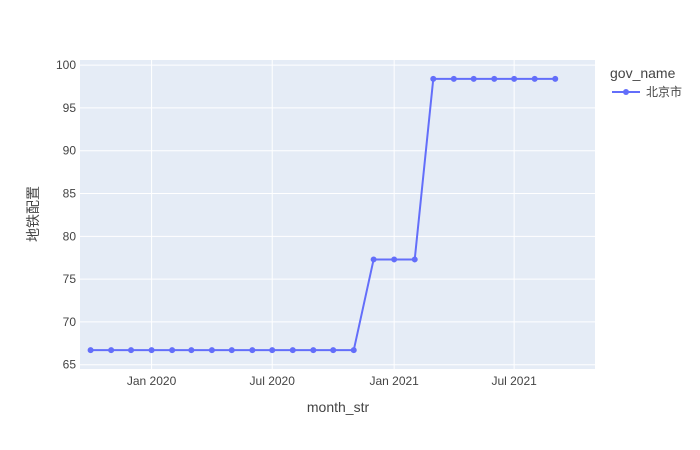  What do you see at coordinates (646, 82) in the screenshot?
I see `legend: gov_name 北京市` at bounding box center [646, 82].